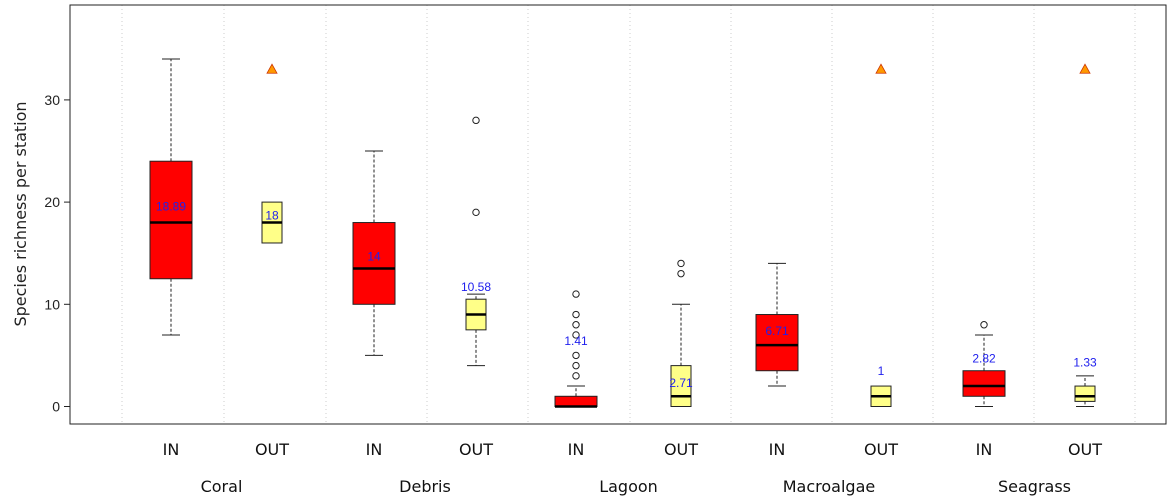 The image size is (1171, 497). What do you see at coordinates (576, 349) in the screenshot?
I see `box-lagoon-in: 1.41` at bounding box center [576, 349].